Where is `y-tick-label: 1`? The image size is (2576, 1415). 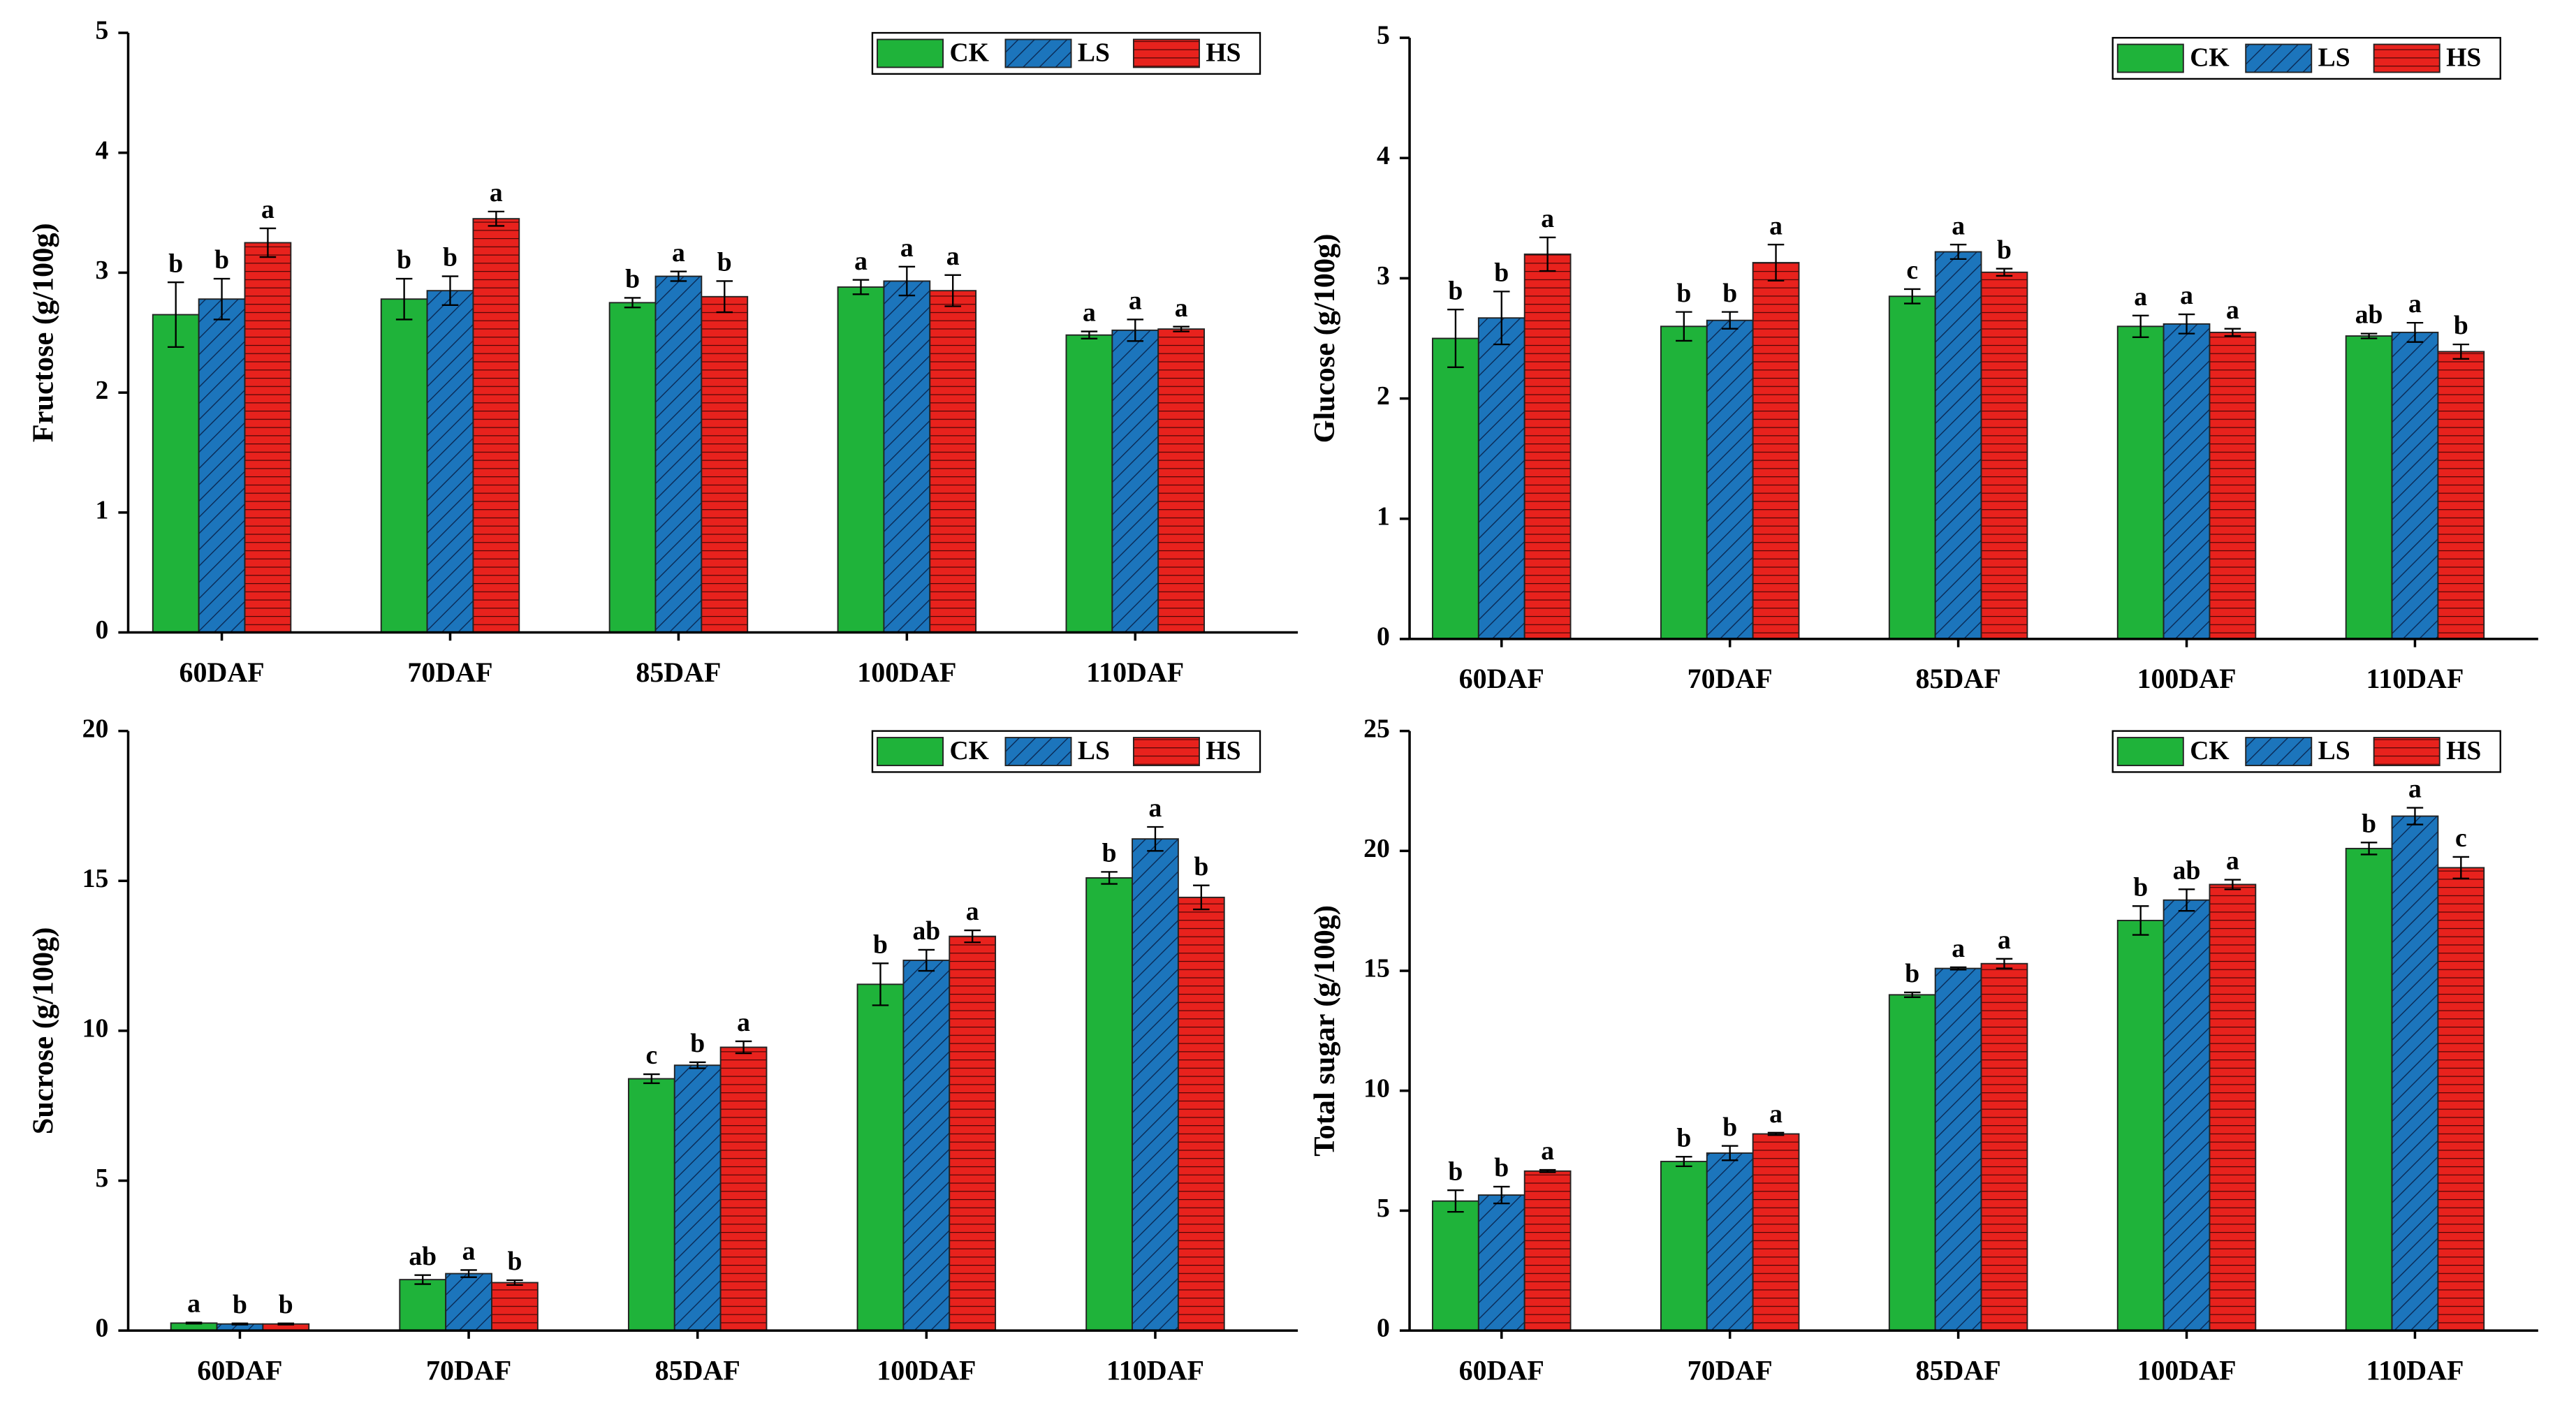 y-tick-label: 1 is located at coordinates (101, 510).